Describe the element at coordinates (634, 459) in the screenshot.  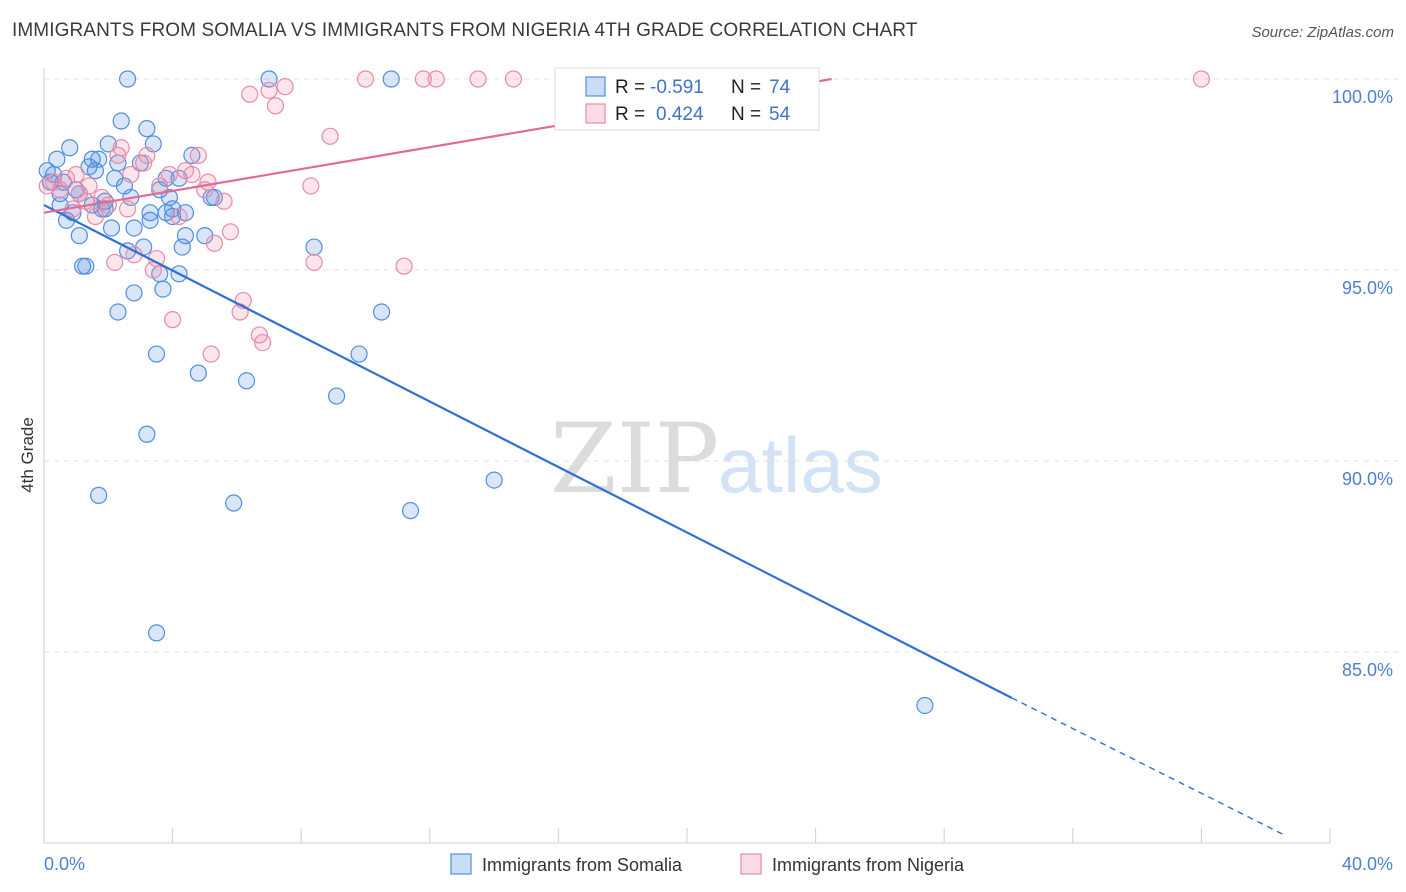
I see `watermark-zip: ZIP` at that location.